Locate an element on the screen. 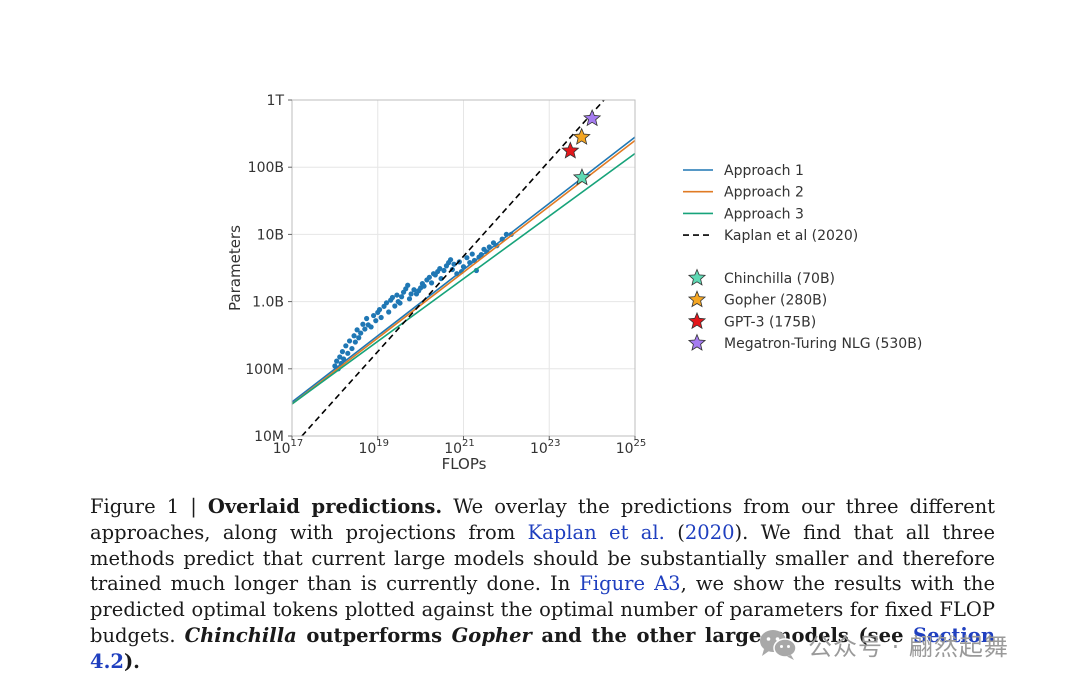 This screenshot has height=686, width=1080. caption-link-figure-a3: Figure A3 is located at coordinates (630, 584).